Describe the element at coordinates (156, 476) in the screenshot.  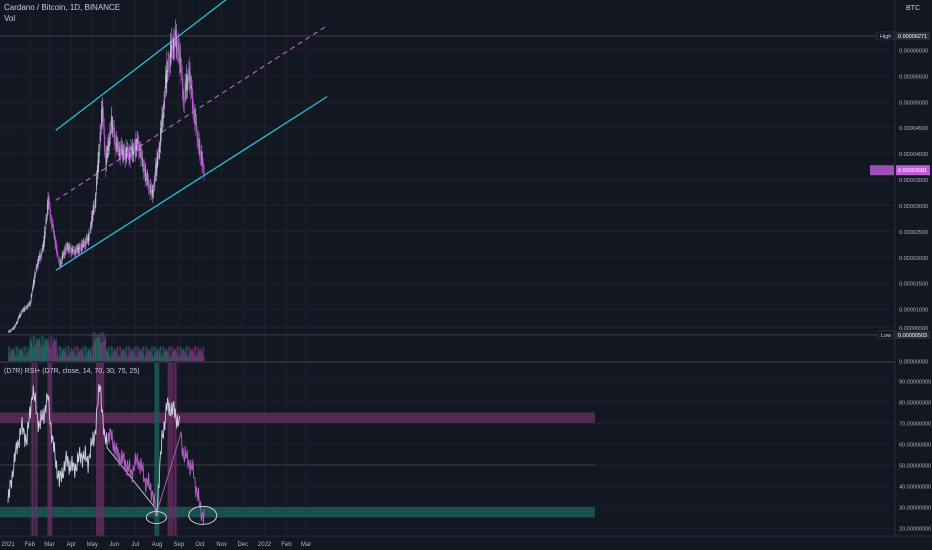
I see `rsi-line-segment` at that location.